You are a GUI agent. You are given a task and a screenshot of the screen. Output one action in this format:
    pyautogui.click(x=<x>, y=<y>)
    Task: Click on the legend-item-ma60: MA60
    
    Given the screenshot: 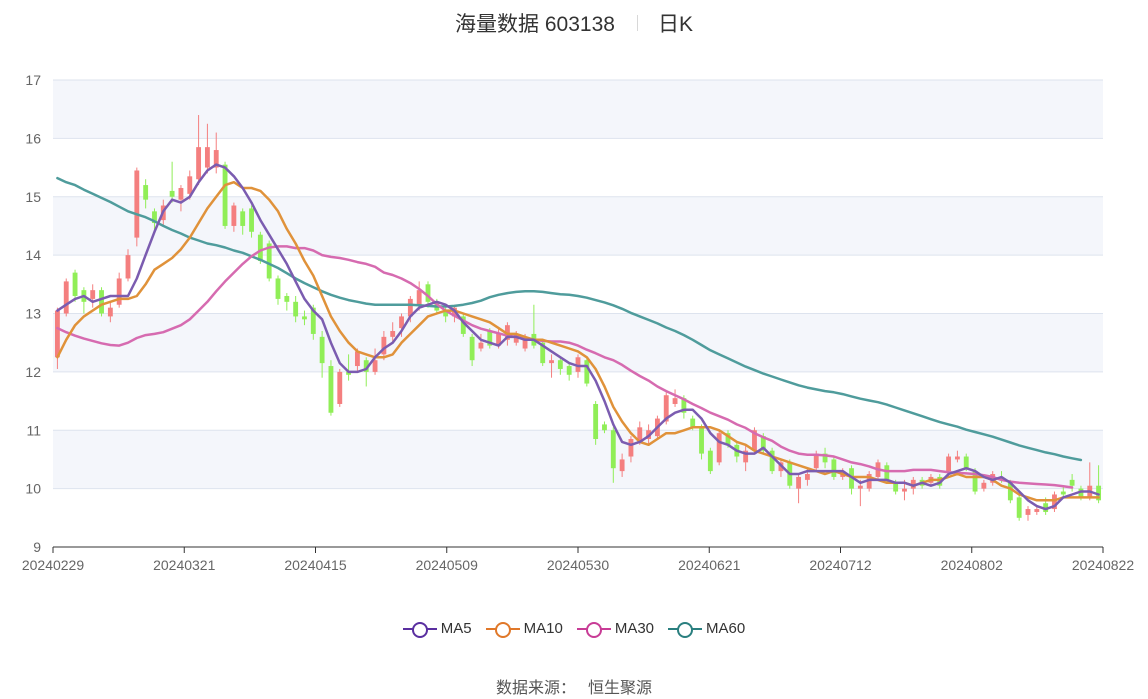 What is the action you would take?
    pyautogui.click(x=706, y=629)
    